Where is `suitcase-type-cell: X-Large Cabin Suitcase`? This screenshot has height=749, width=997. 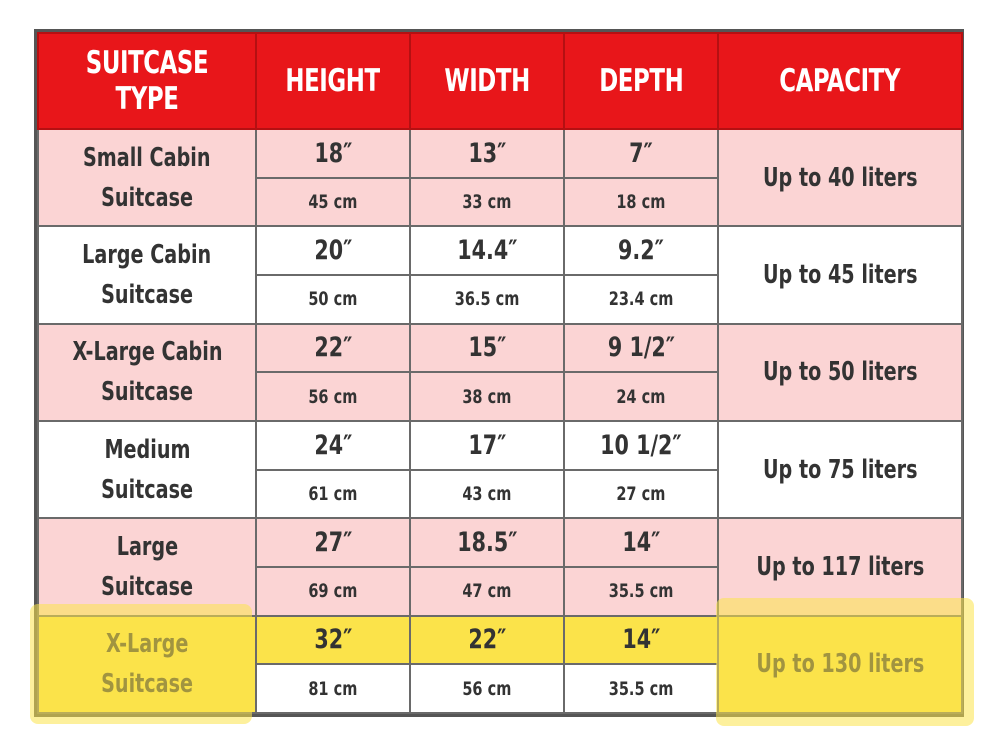
suitcase-type-cell: X-Large Cabin Suitcase is located at coordinates (147, 372).